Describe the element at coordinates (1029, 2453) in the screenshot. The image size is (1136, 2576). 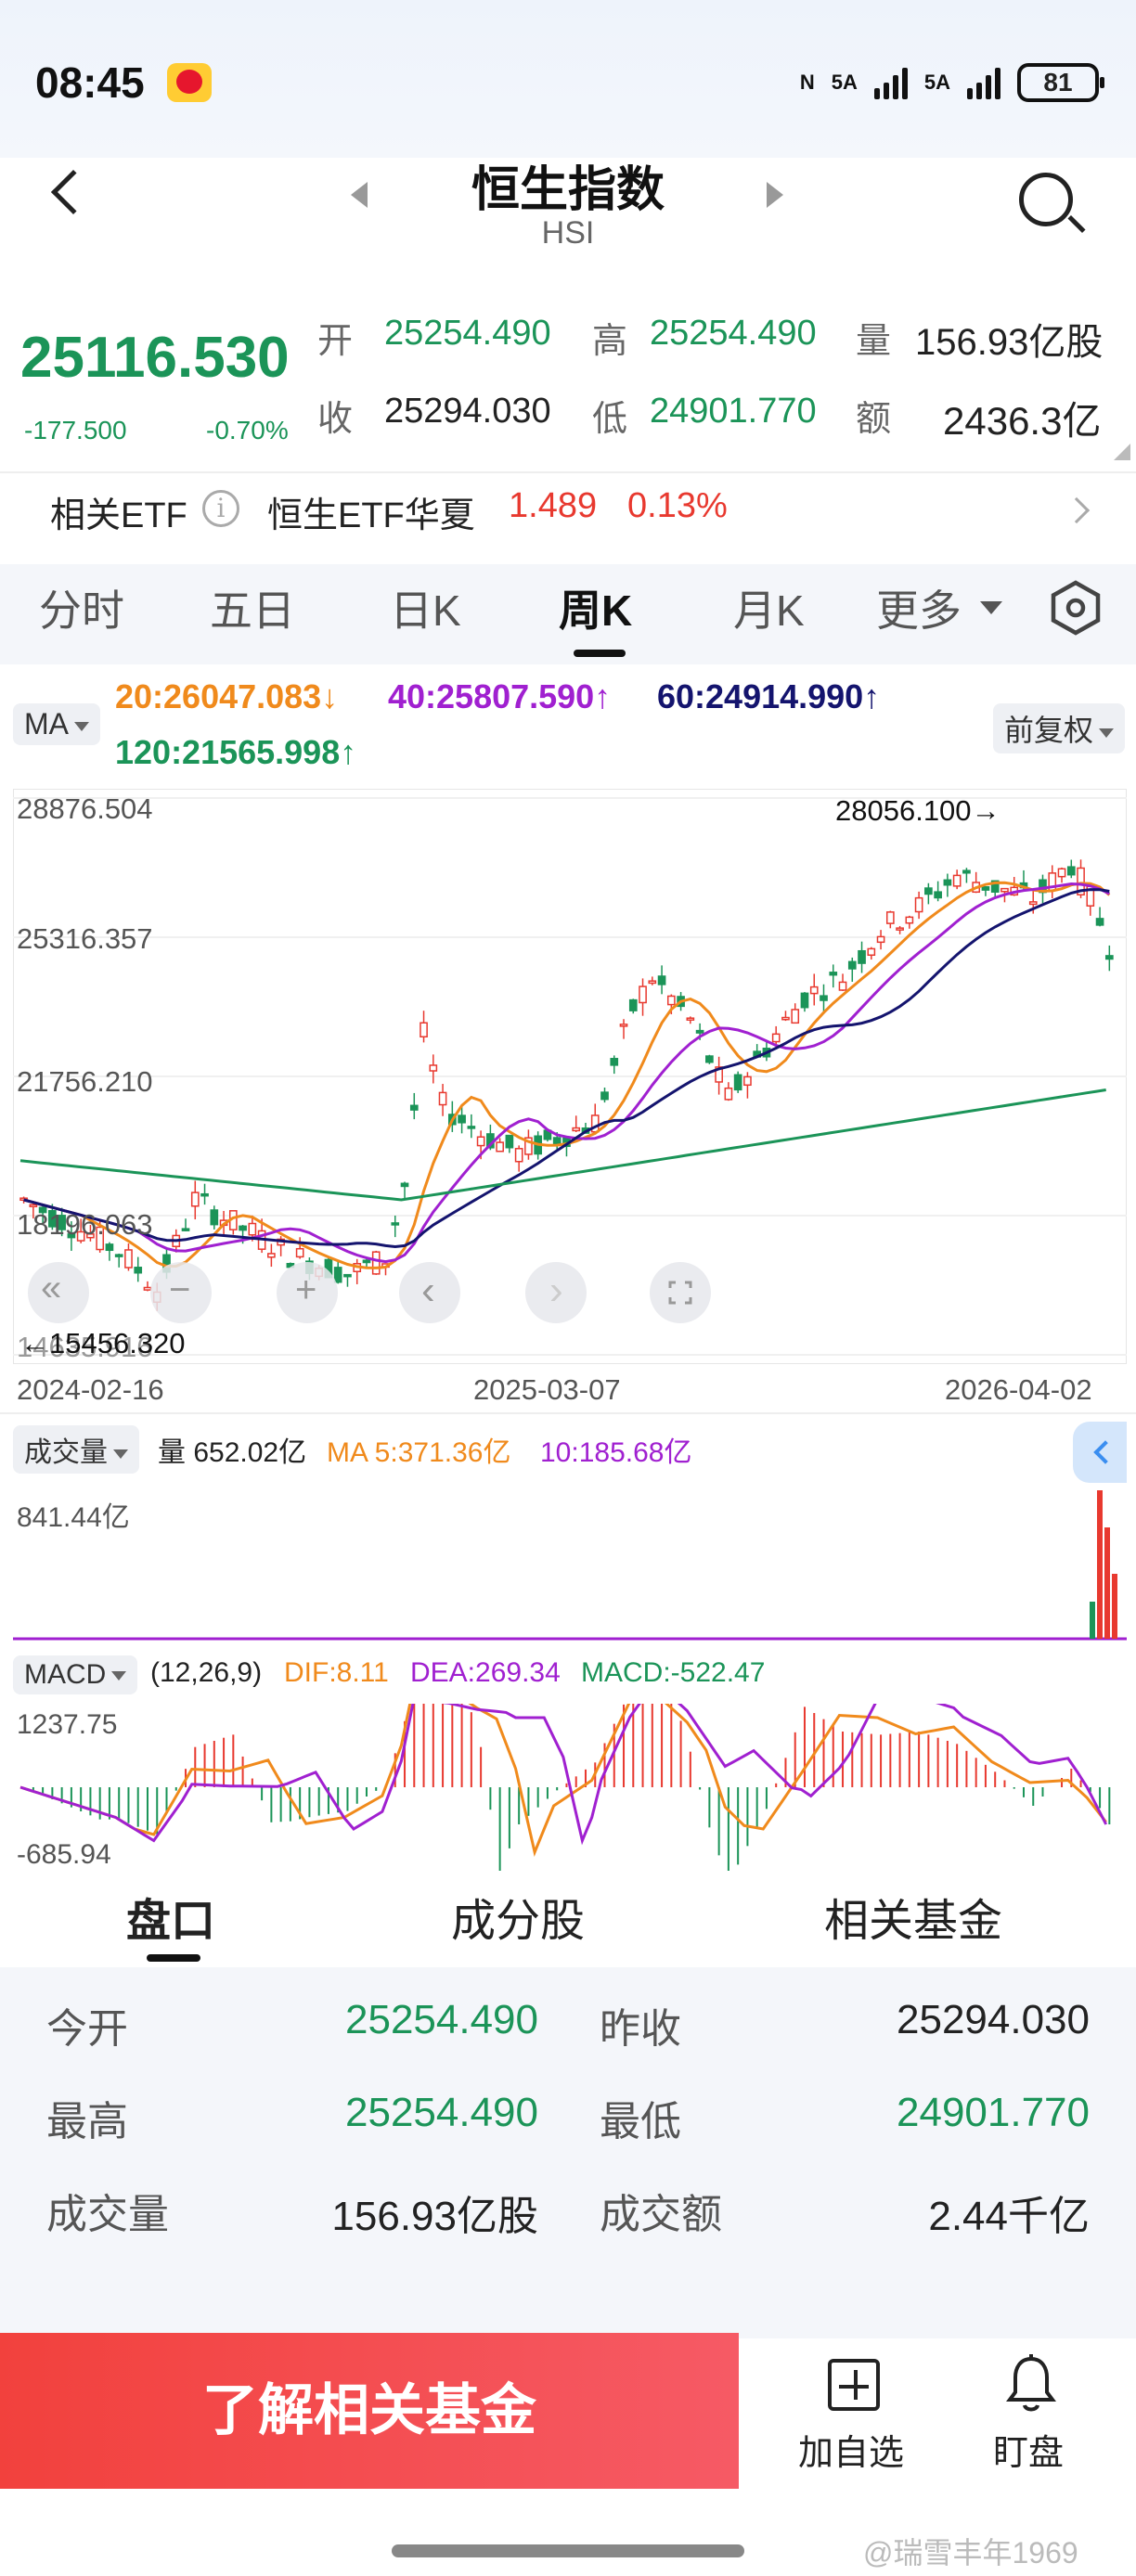
I see `watch-alert-label: 盯盘` at that location.